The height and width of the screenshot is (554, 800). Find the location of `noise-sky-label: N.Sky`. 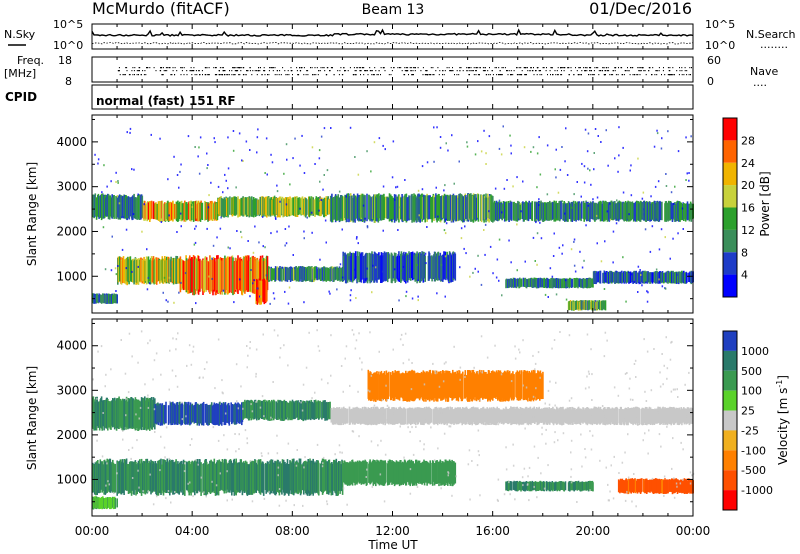

noise-sky-label: N.Sky is located at coordinates (20, 34).